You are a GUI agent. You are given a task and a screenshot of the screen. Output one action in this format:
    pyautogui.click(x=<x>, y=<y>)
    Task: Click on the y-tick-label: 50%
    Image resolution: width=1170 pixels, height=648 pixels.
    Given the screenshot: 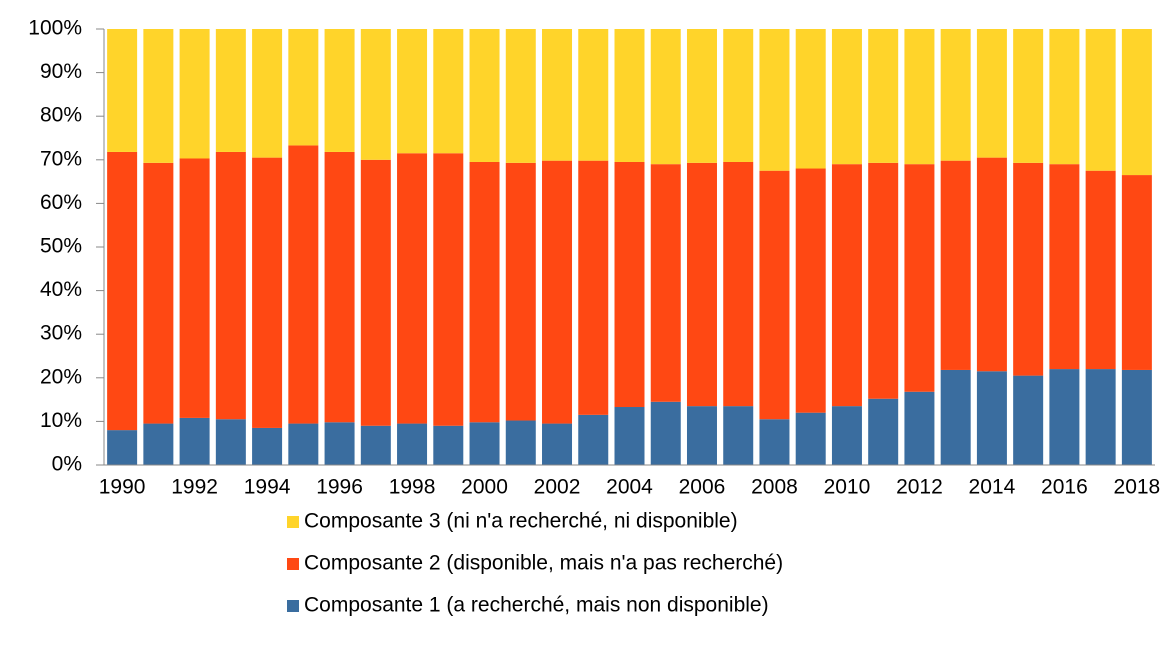 What is the action you would take?
    pyautogui.click(x=61, y=246)
    